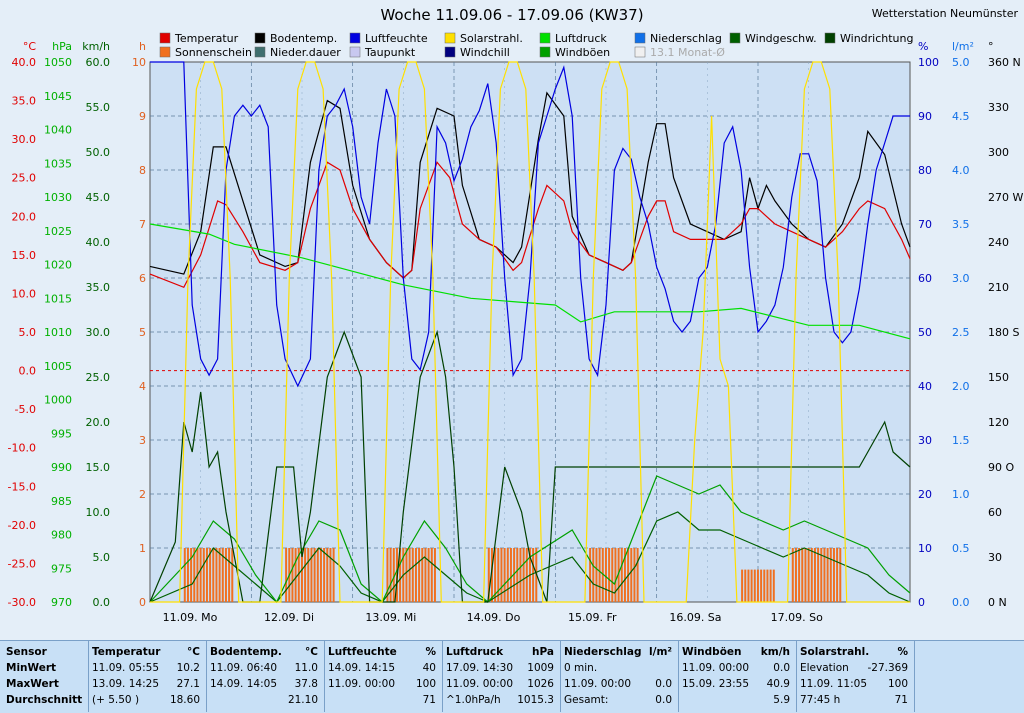 This screenshot has height=713, width=1024. I want to click on legend-label: Solarstrahl., so click(491, 38).